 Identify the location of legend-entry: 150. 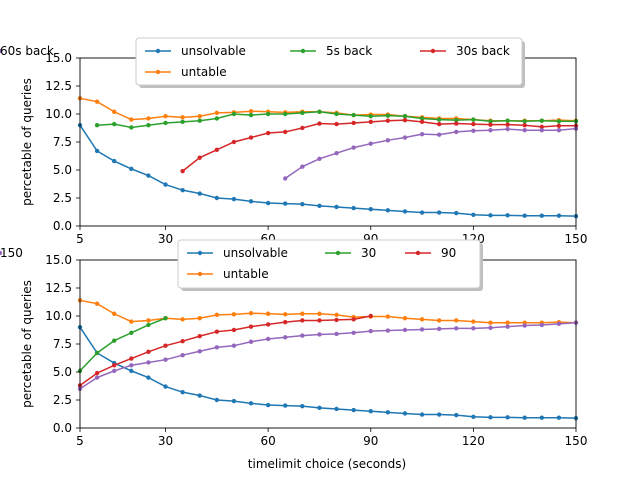
(11, 253).